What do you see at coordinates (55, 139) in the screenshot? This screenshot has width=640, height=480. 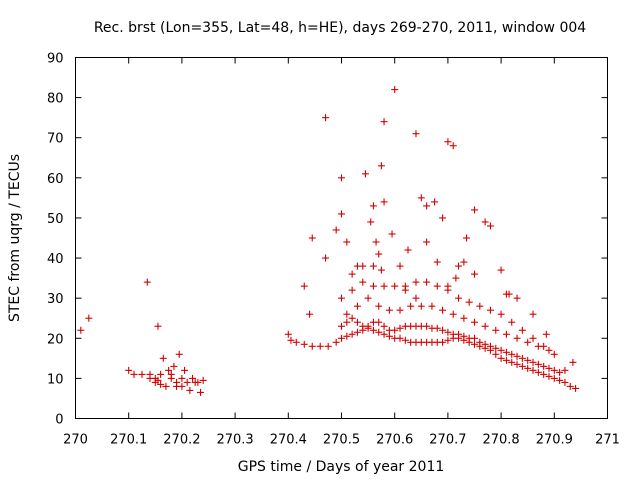 I see `y-tick-label: 70` at bounding box center [55, 139].